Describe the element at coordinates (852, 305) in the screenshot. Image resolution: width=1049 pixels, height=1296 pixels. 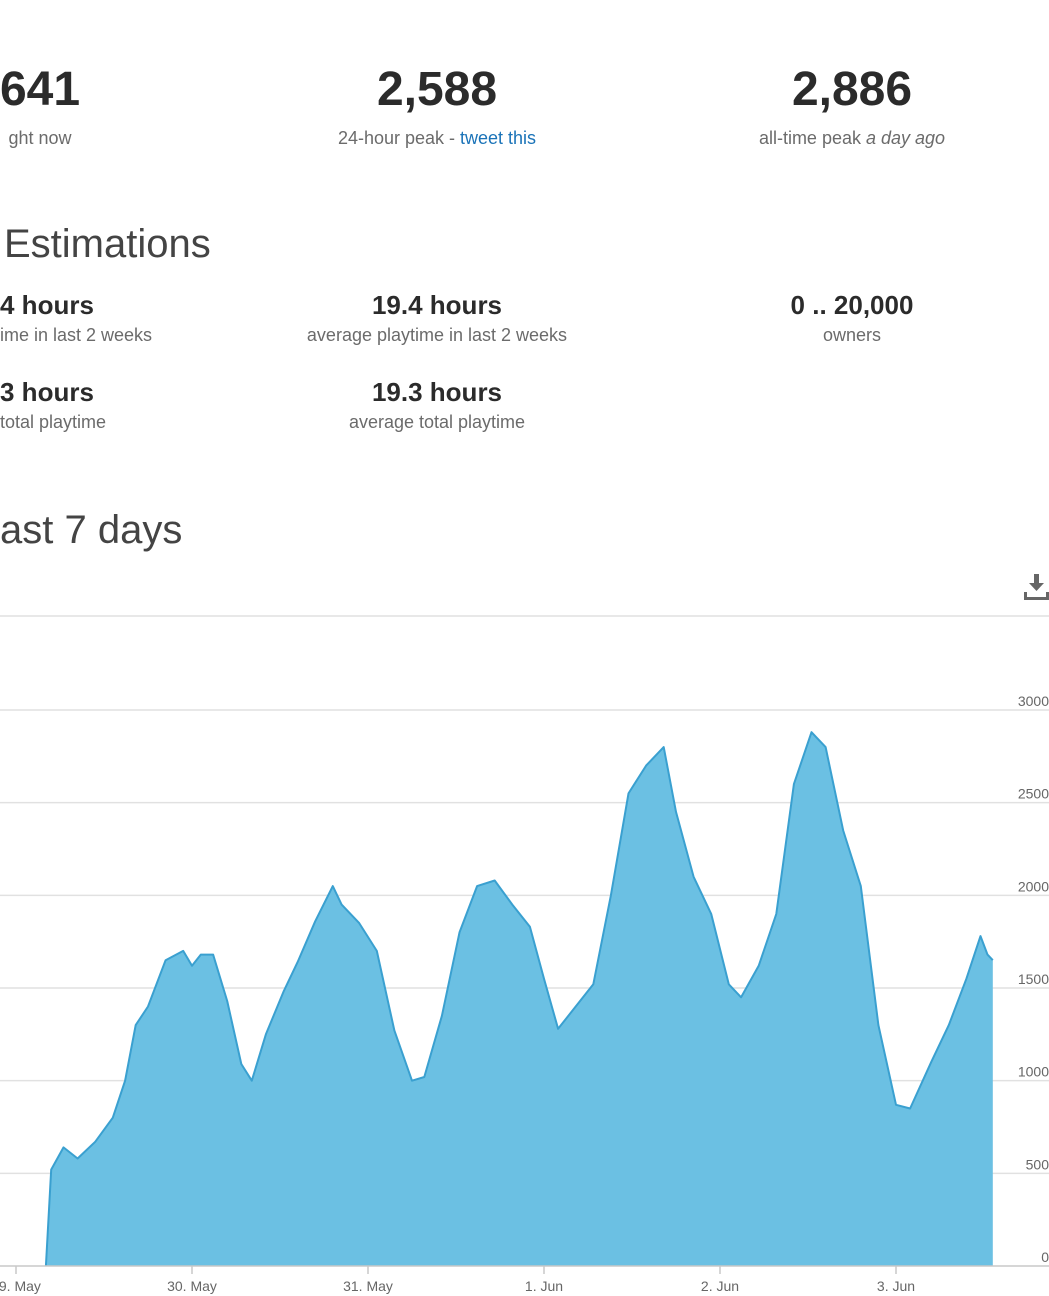
I see `estimation-value: 0 .. 20,000` at that location.